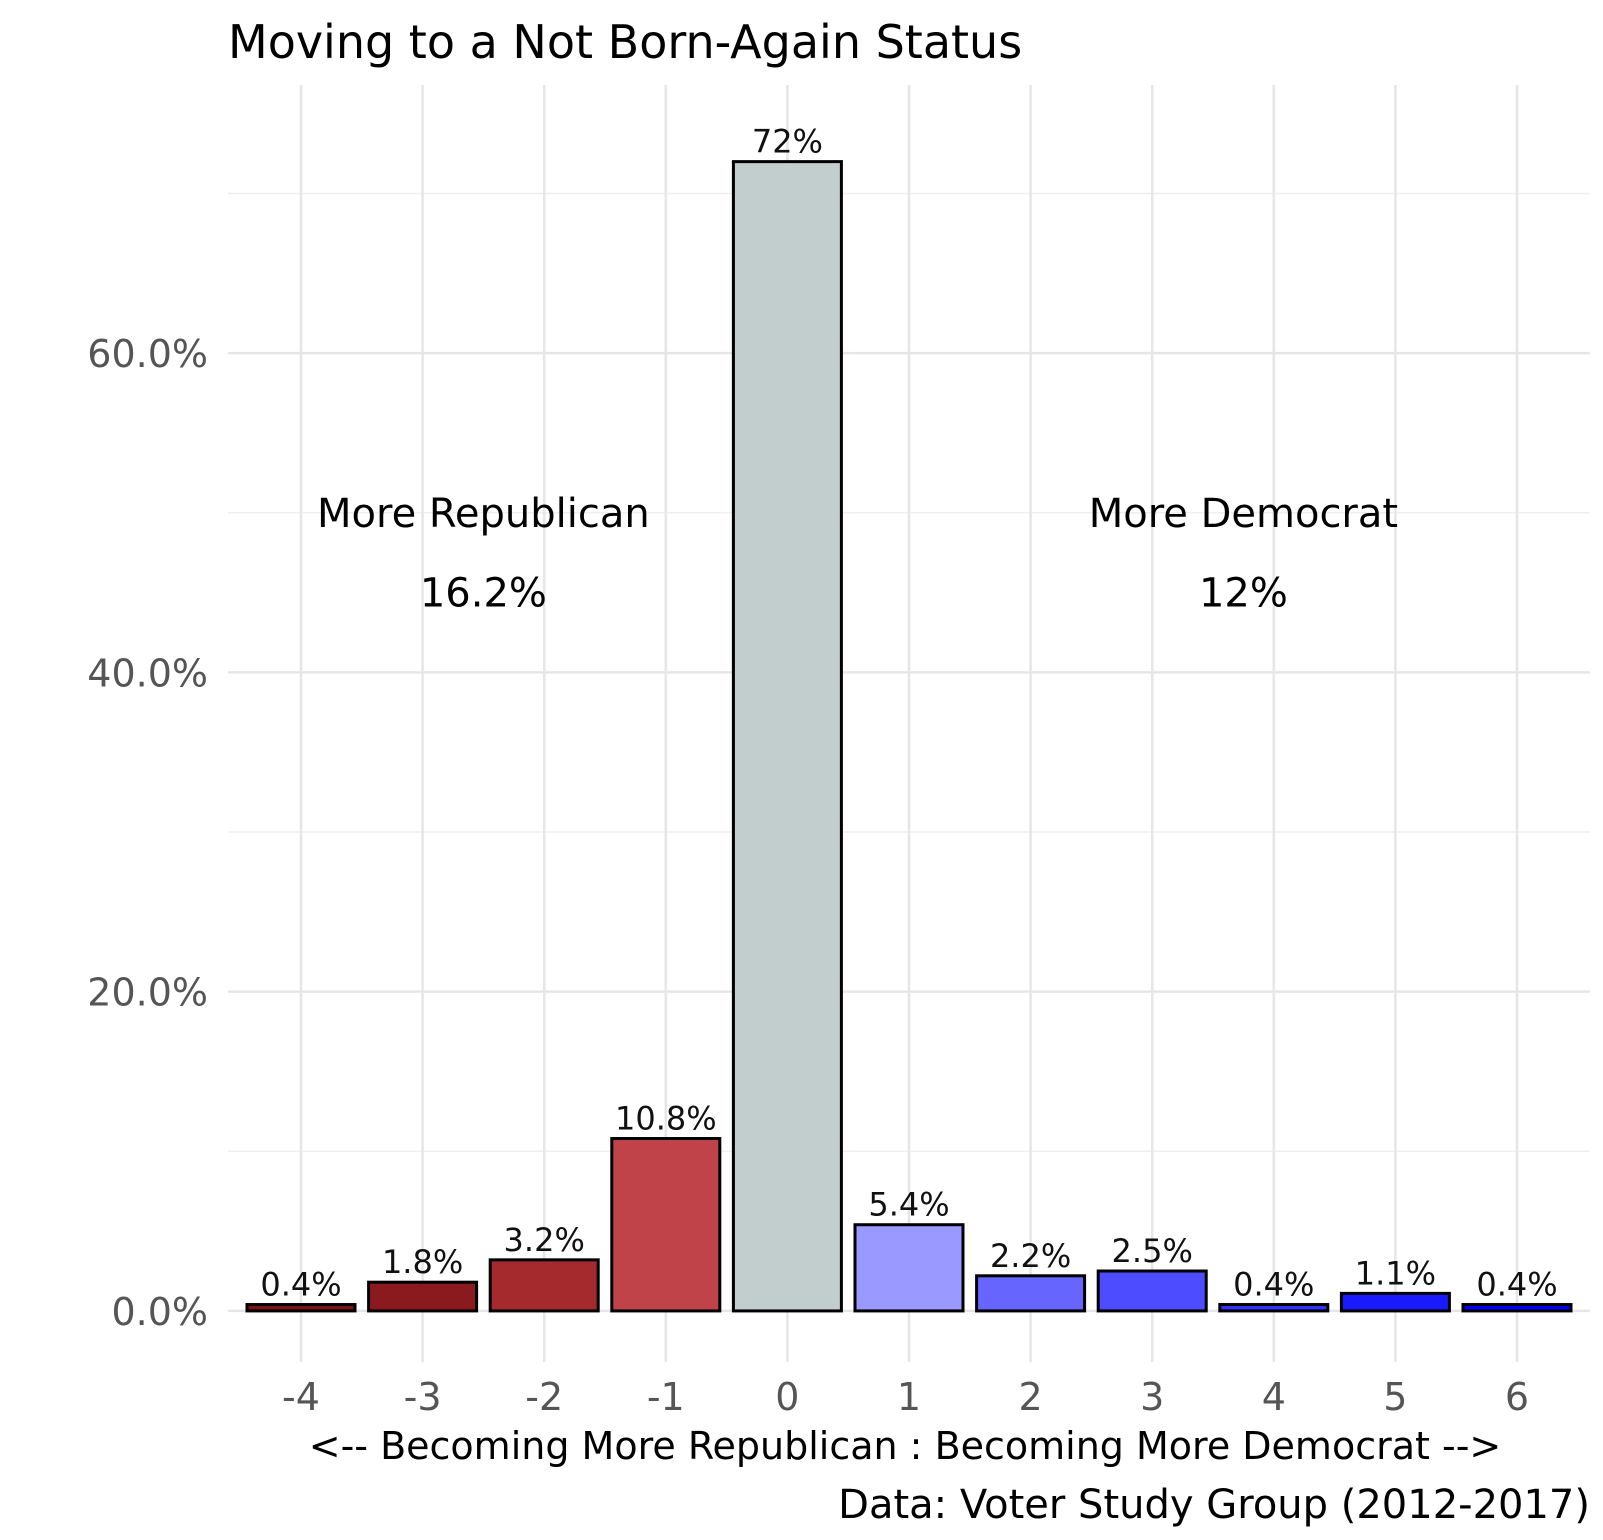  I want to click on chart-caption: Data: Voter Study Group (2012-2017), so click(1214, 1505).